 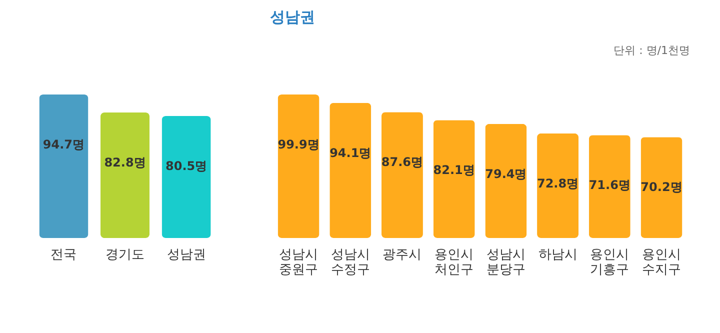 What do you see at coordinates (402, 255) in the screenshot?
I see `x-tick-label: 광주시` at bounding box center [402, 255].